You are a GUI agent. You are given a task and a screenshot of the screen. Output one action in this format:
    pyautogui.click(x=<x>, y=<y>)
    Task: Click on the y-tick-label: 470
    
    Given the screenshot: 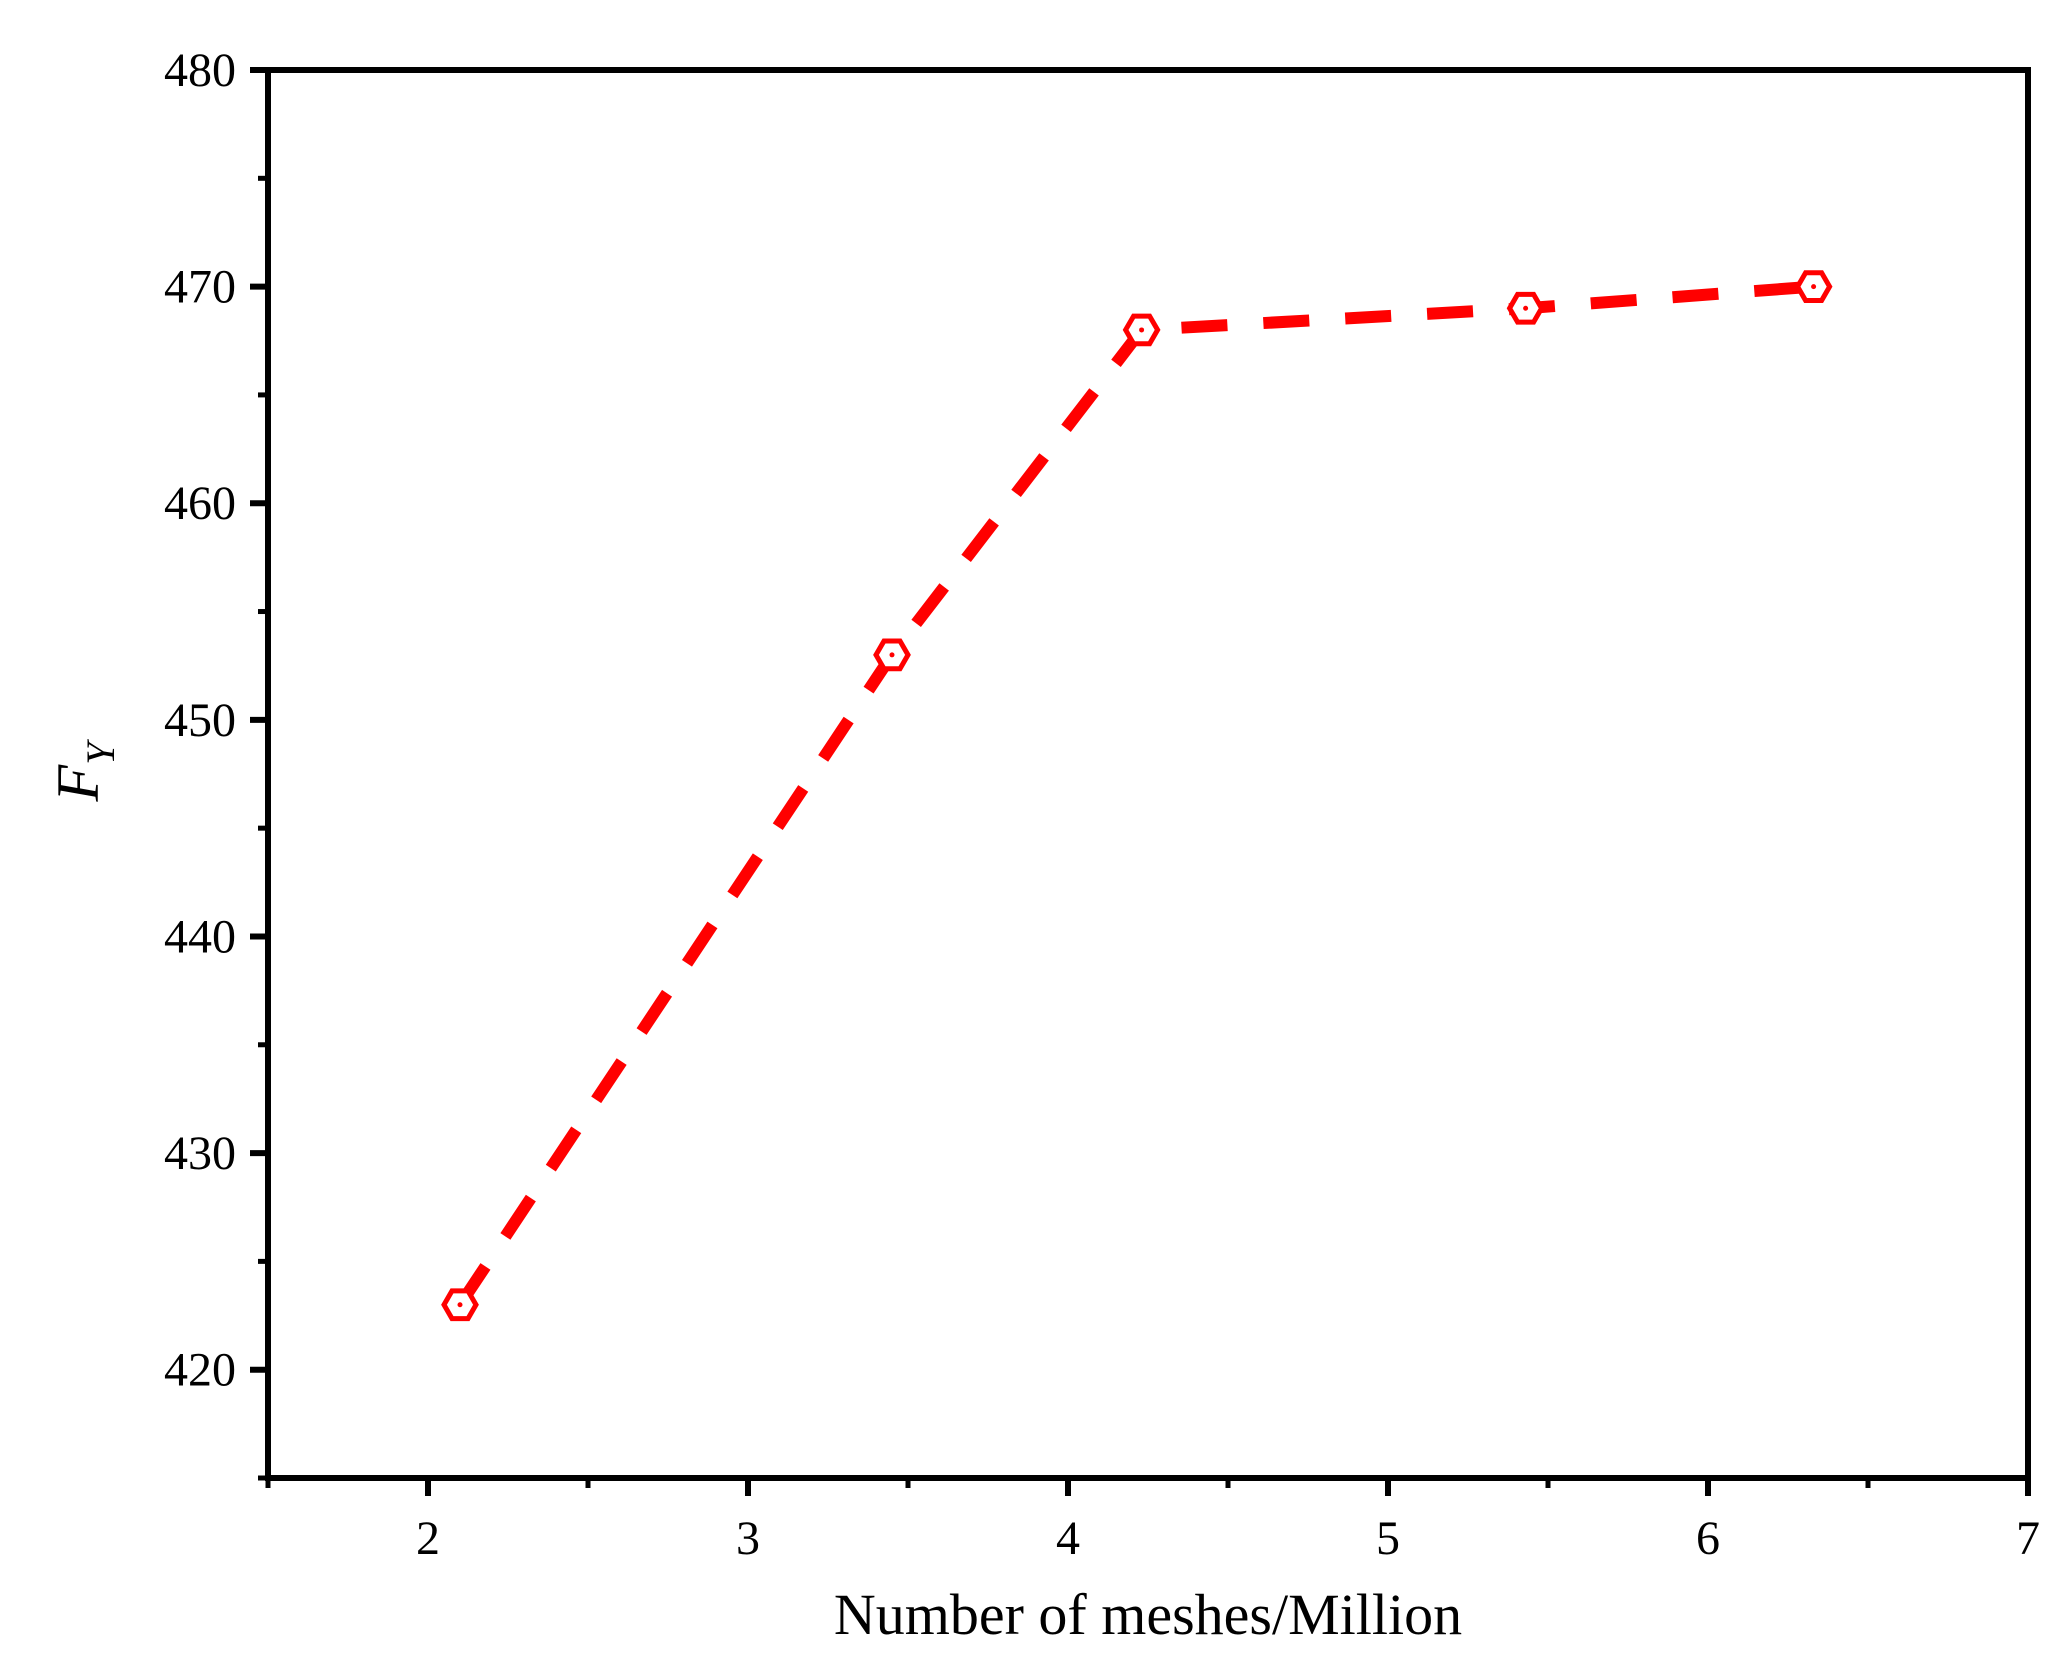 What is the action you would take?
    pyautogui.click(x=200, y=287)
    